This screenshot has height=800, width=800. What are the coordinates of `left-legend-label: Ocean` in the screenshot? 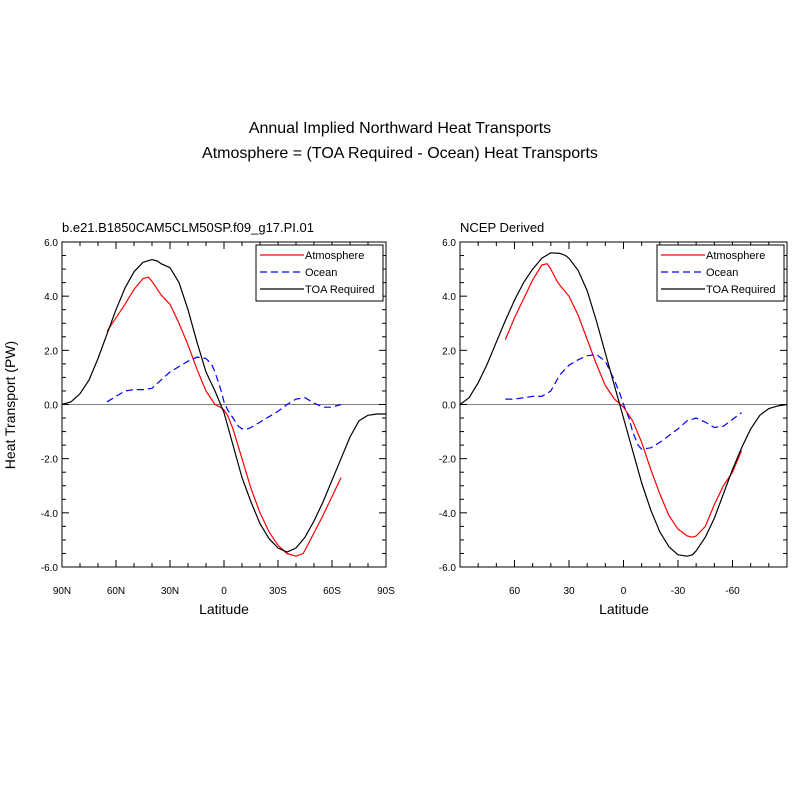 It's located at (321, 273).